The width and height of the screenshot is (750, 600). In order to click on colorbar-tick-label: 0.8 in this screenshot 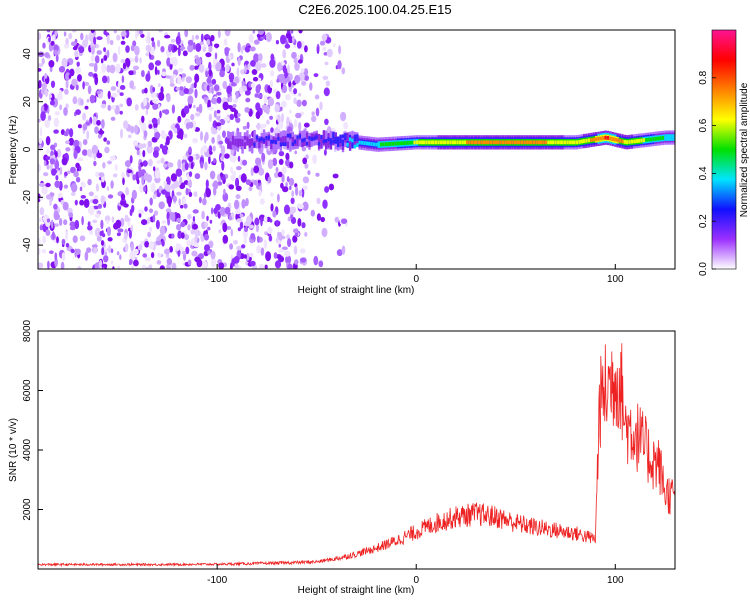, I will do `click(703, 77)`.